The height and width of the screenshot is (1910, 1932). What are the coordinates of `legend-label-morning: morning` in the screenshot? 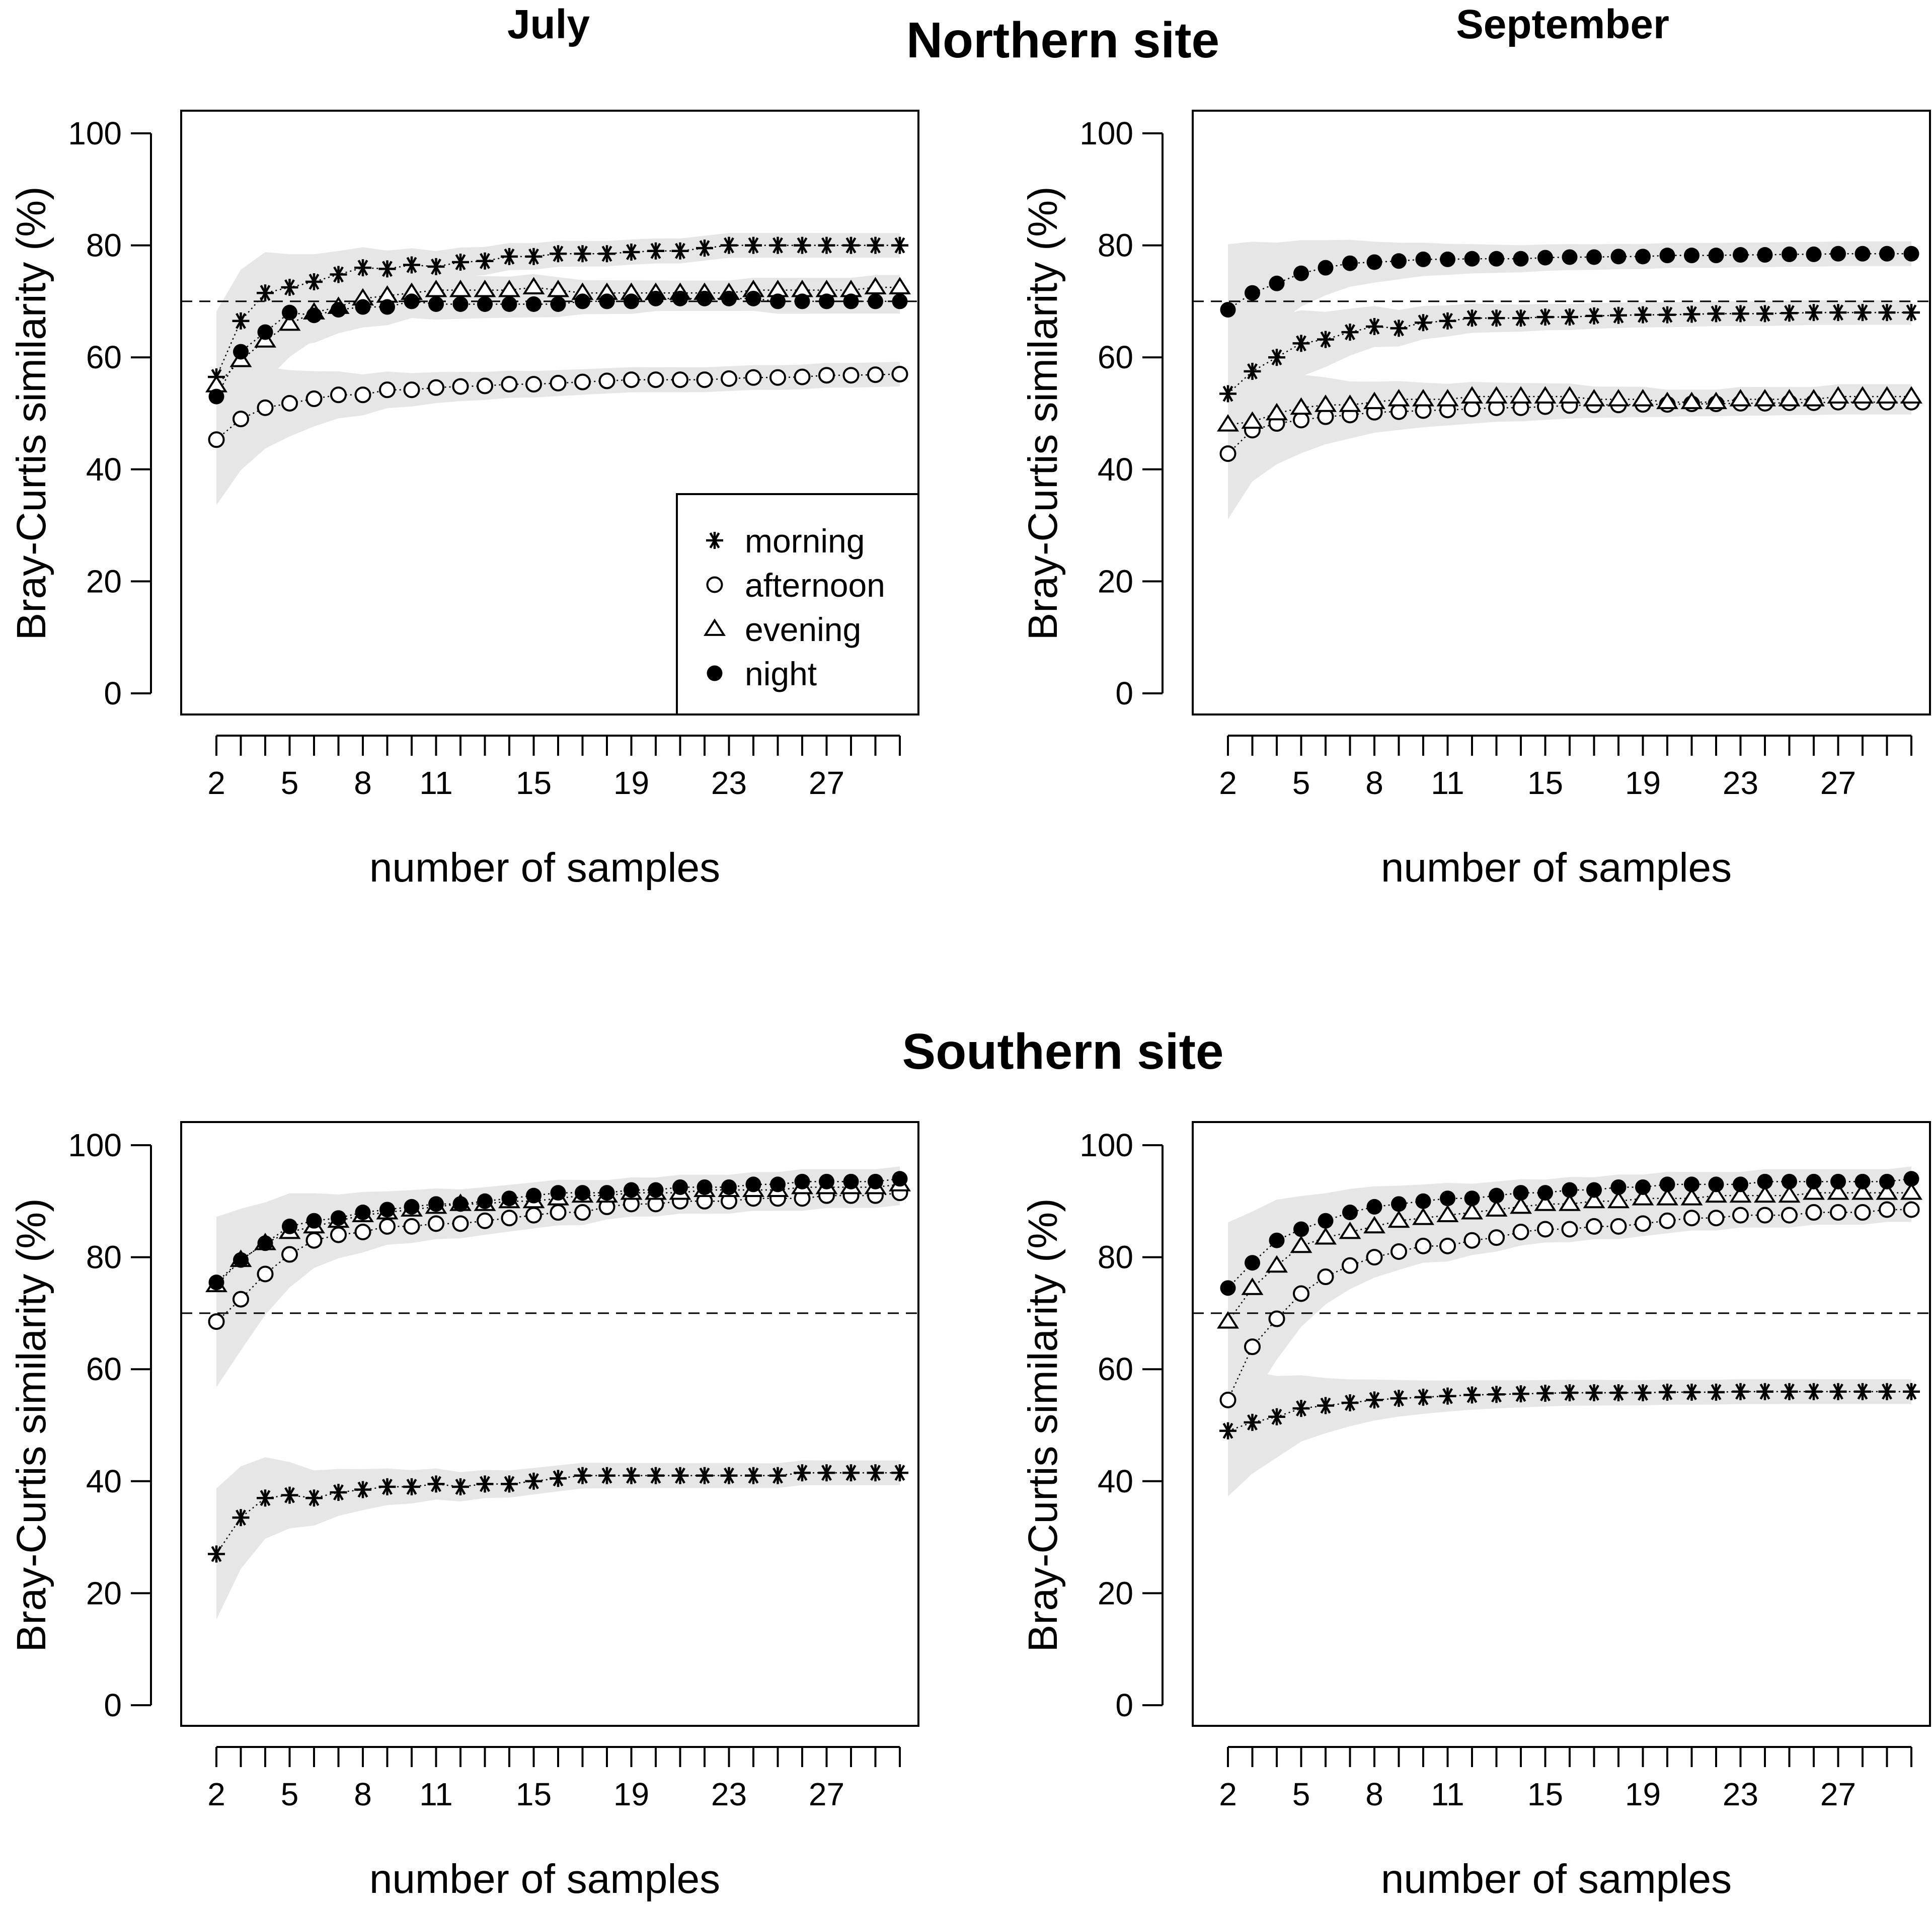 It's located at (805, 541).